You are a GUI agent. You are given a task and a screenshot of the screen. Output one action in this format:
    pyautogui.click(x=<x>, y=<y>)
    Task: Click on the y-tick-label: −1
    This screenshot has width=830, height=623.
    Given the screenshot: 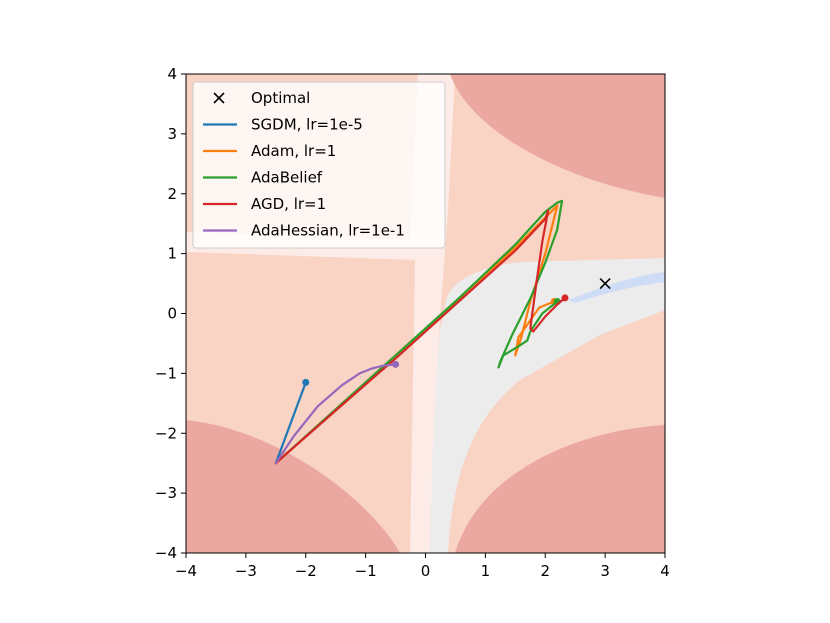 What is the action you would take?
    pyautogui.click(x=166, y=373)
    